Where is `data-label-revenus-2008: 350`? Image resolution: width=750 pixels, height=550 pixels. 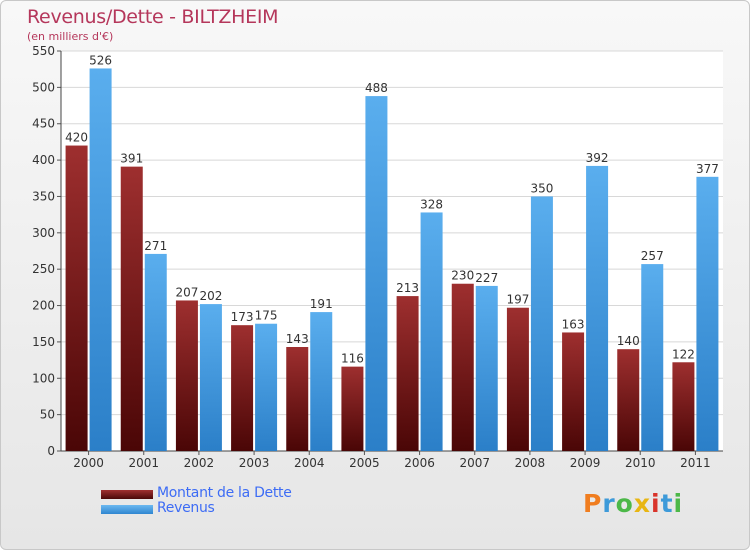
data-label-revenus-2008: 350 is located at coordinates (541, 188).